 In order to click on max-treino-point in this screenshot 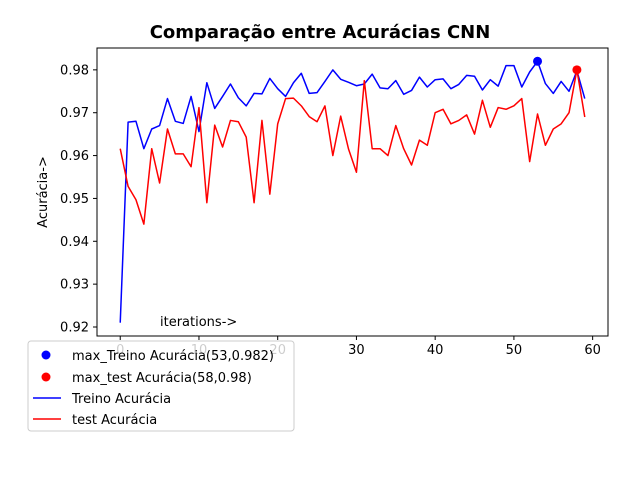, I will do `click(538, 61)`.